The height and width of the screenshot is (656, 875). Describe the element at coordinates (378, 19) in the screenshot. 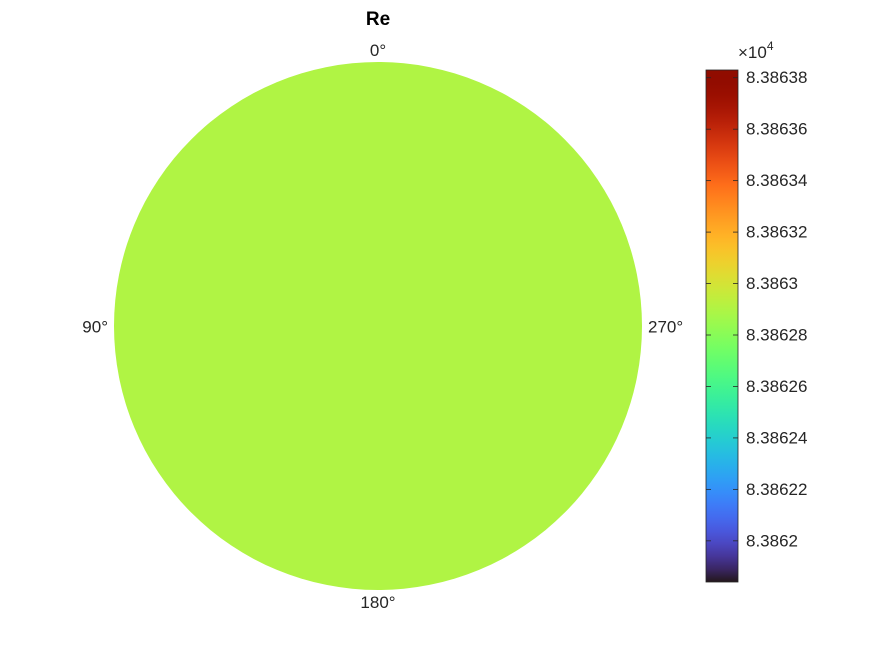

I see `chart-title: Re` at that location.